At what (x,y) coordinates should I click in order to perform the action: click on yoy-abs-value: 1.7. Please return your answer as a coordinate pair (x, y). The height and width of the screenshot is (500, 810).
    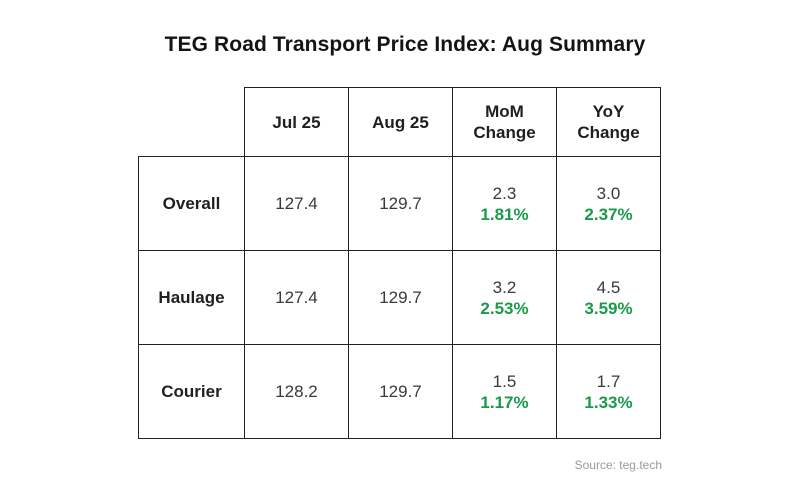
    Looking at the image, I should click on (608, 381).